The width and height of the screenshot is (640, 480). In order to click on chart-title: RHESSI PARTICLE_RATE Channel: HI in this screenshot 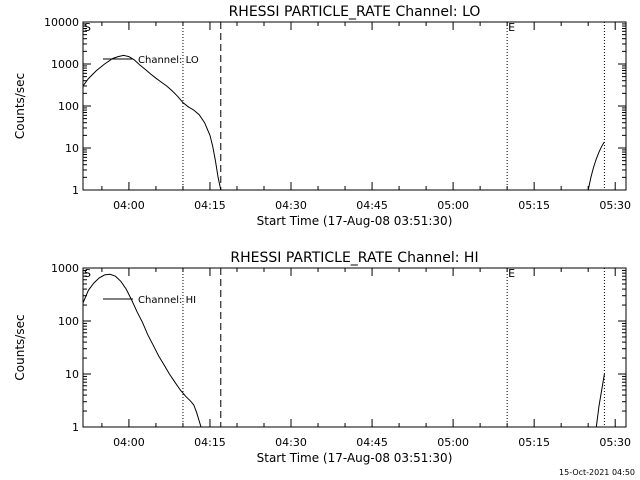, I will do `click(354, 258)`.